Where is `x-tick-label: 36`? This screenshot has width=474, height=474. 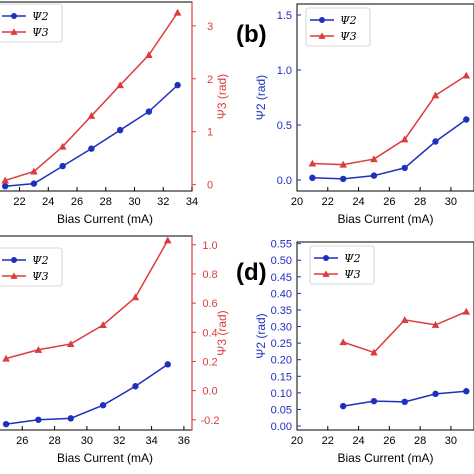
x-tick-label: 36 is located at coordinates (184, 441).